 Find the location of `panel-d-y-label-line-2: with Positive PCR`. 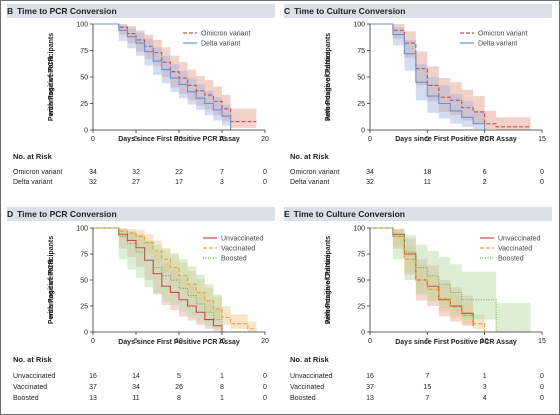

panel-d-y-label-line-2: with Positive PCR is located at coordinates (51, 289).